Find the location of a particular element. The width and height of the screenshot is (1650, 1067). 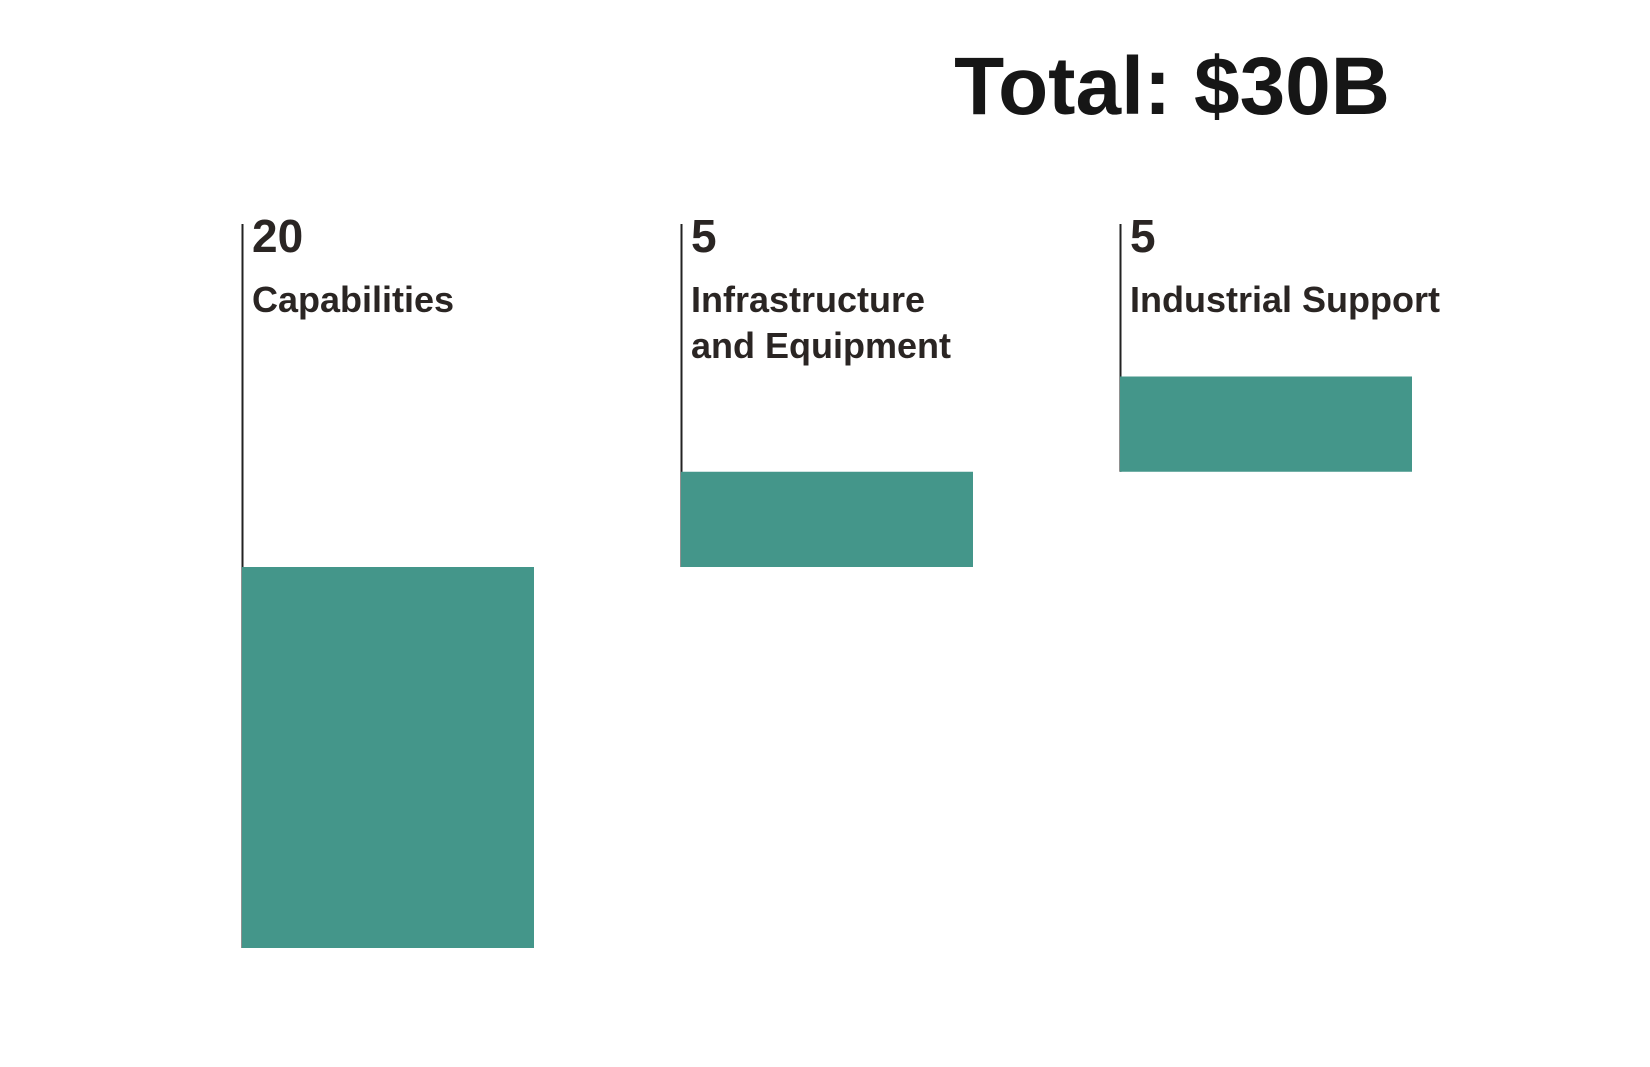

category-label-industrial-support: Industrial Support is located at coordinates (1285, 299).